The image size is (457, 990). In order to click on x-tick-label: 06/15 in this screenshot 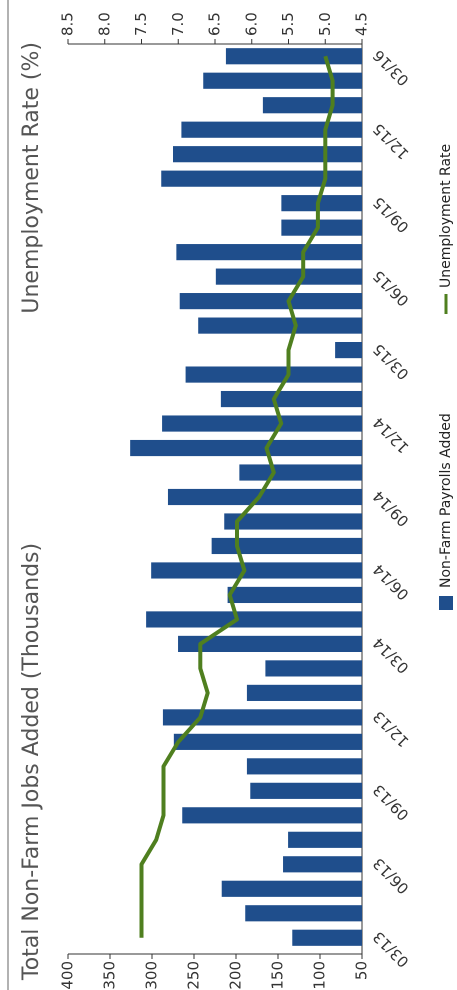, I will do `click(390, 288)`.